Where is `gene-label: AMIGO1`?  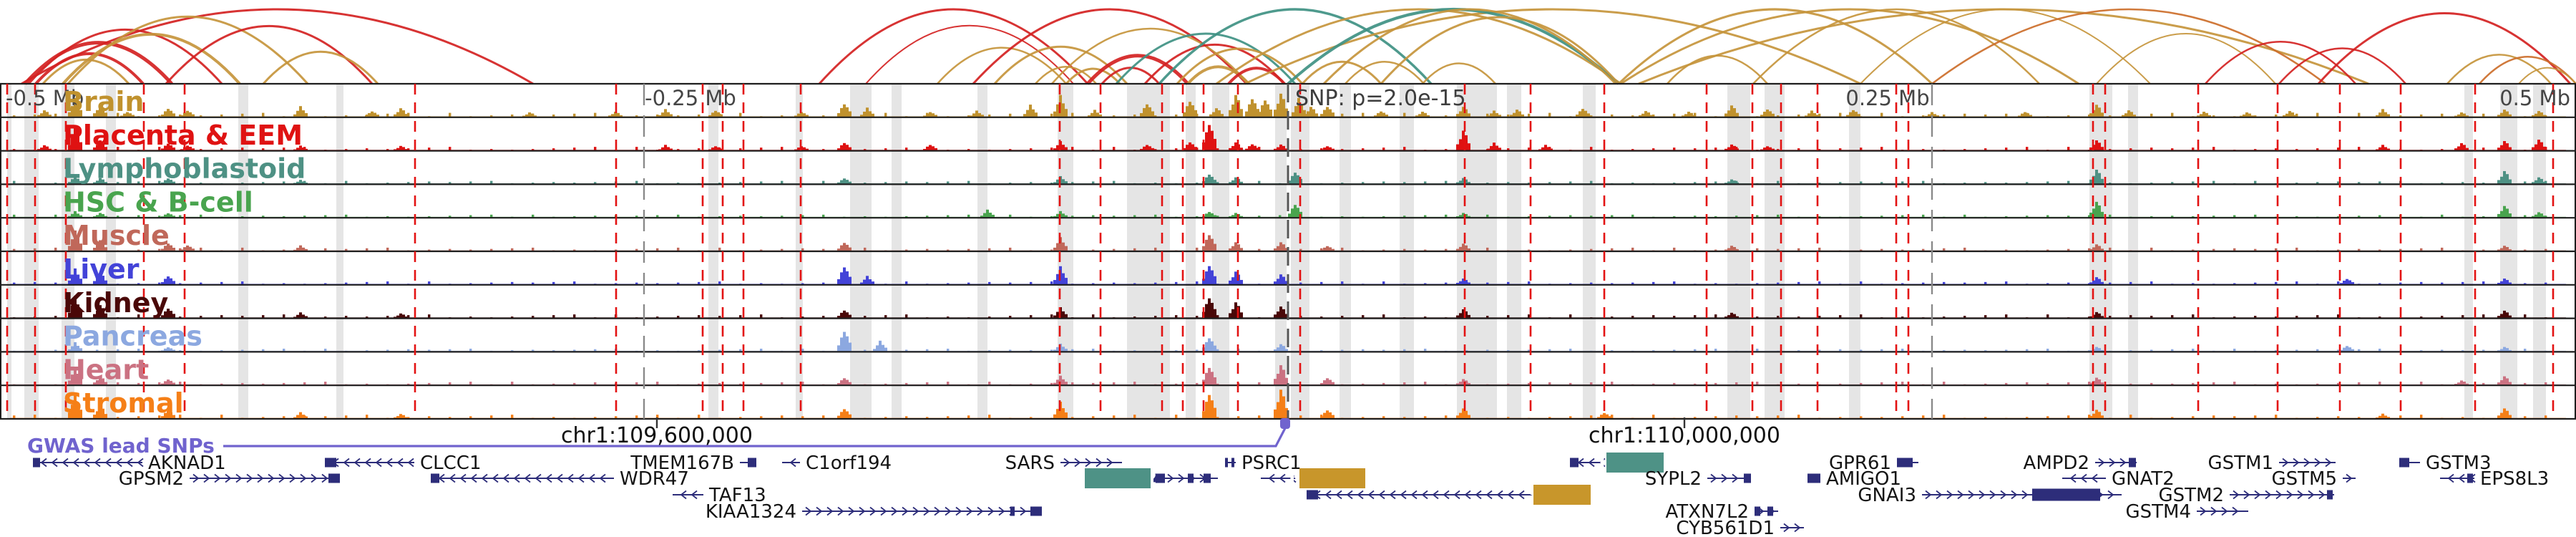
gene-label: AMIGO1 is located at coordinates (1864, 479).